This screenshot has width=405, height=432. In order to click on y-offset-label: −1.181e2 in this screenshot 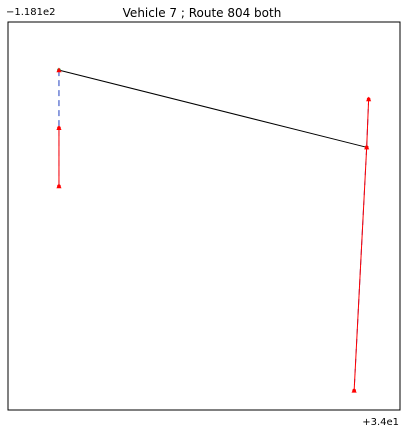, I will do `click(31, 12)`.